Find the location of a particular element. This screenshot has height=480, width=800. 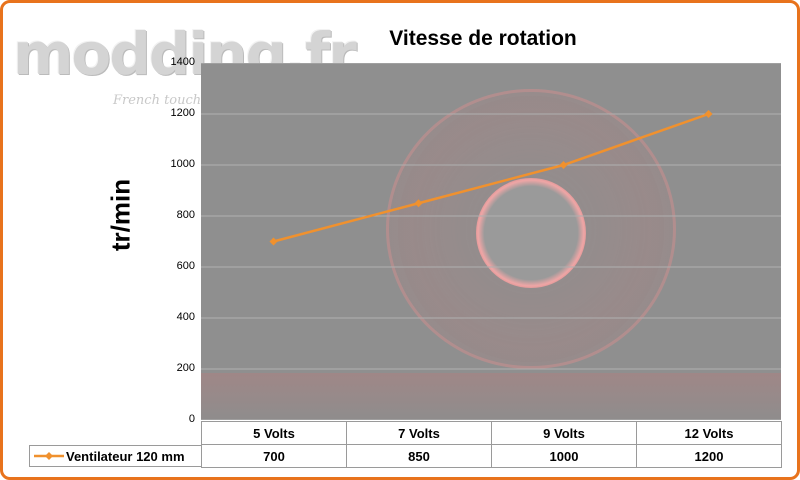

y-tick-label: 400 is located at coordinates (185, 317).